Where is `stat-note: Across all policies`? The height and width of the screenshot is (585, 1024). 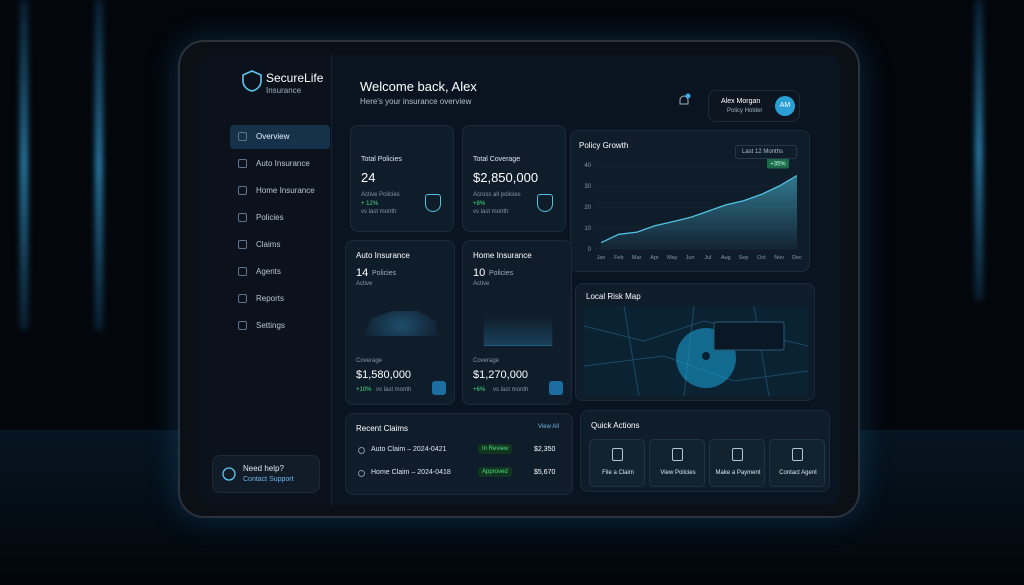
stat-note: Across all policies is located at coordinates (497, 195).